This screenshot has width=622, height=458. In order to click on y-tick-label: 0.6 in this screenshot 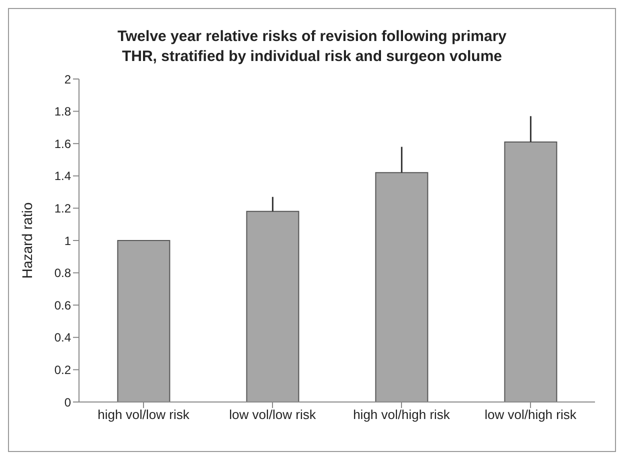, I will do `click(63, 305)`.